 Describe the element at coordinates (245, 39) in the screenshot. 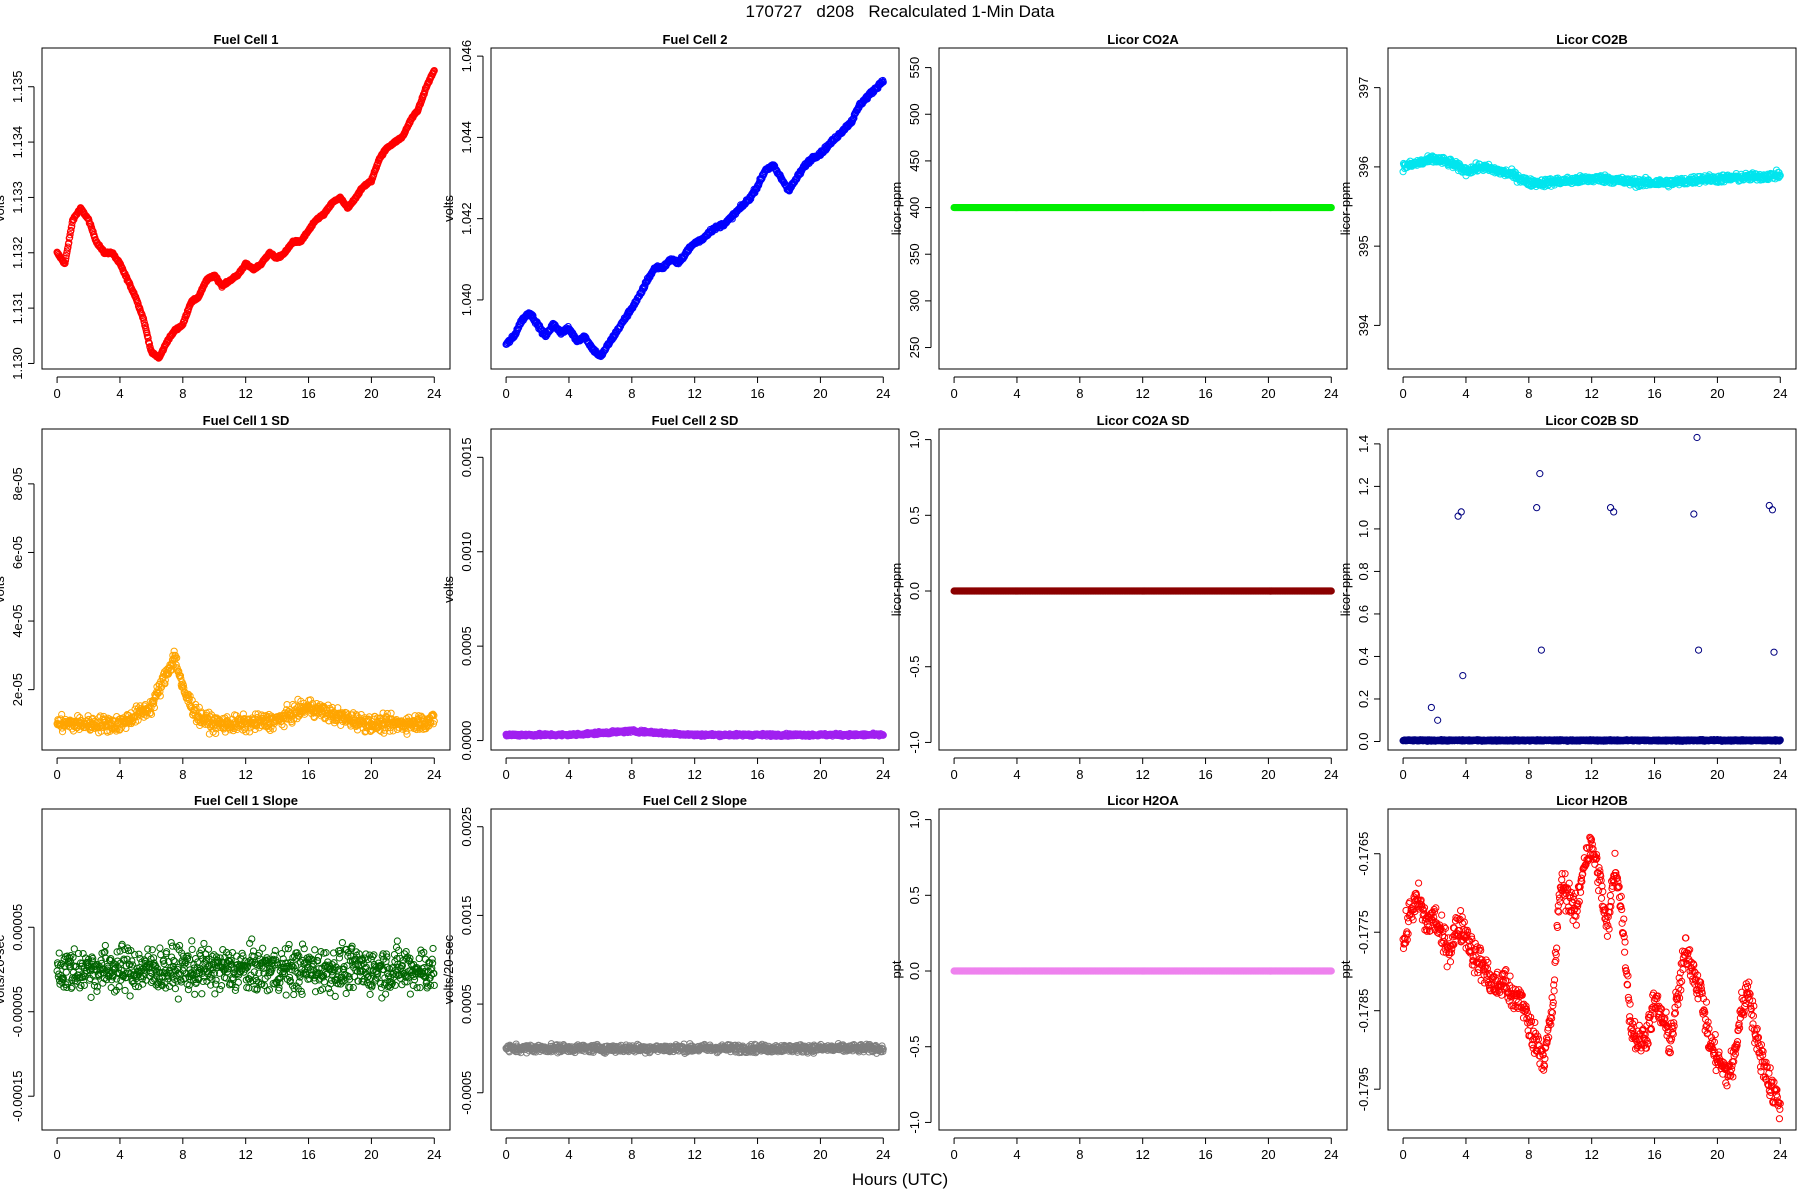

I see `panel-title: Fuel Cell 1` at that location.